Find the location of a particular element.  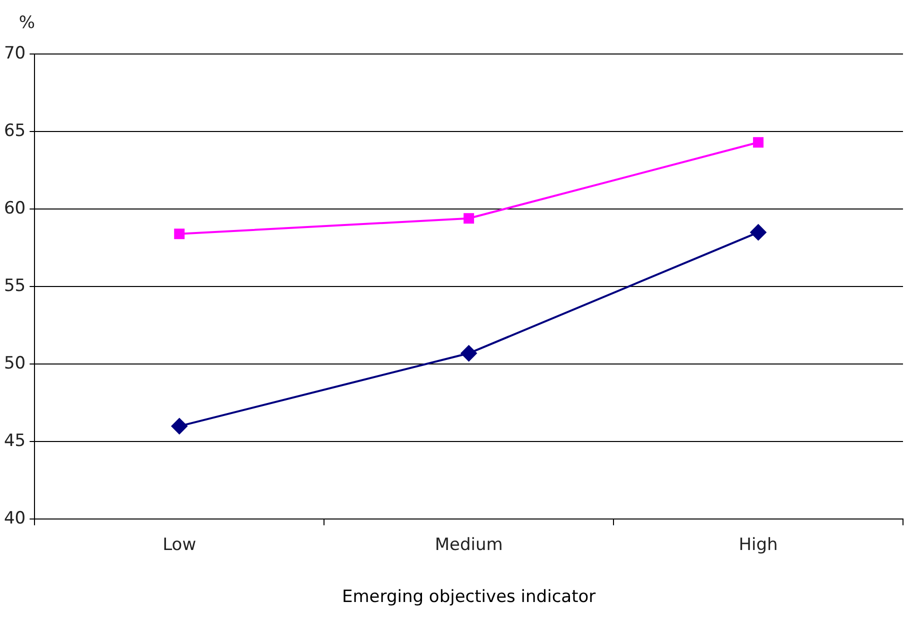

y-tick-label: 45 is located at coordinates (15, 441).